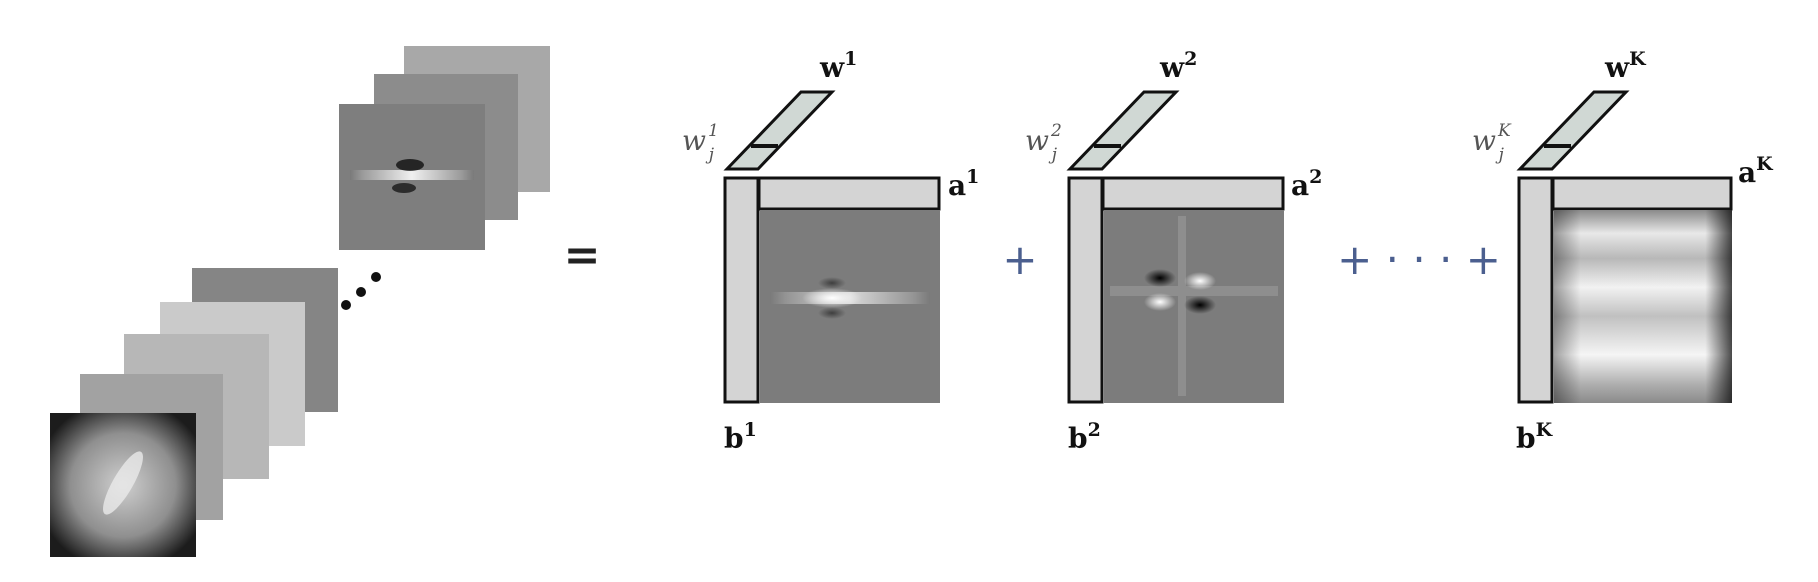 The image size is (1818, 582). Describe the element at coordinates (1625, 66) in the screenshot. I see `w-label: wK` at that location.